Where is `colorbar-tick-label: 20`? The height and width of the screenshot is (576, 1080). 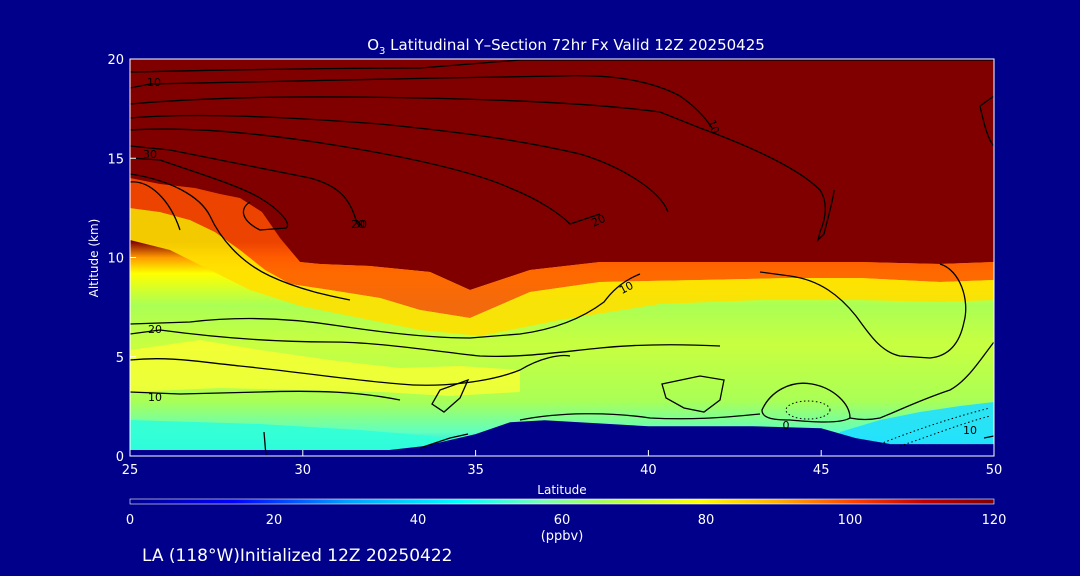
colorbar-tick-label: 20 is located at coordinates (274, 520).